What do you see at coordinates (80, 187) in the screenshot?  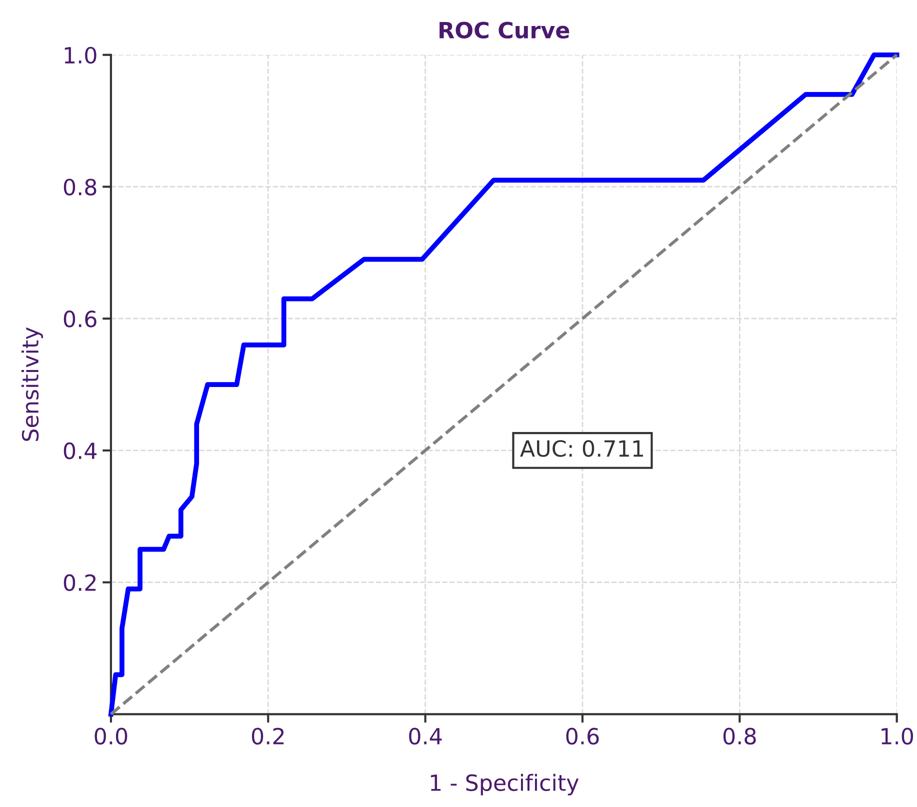 I see `y-tick-label: 0.8` at bounding box center [80, 187].